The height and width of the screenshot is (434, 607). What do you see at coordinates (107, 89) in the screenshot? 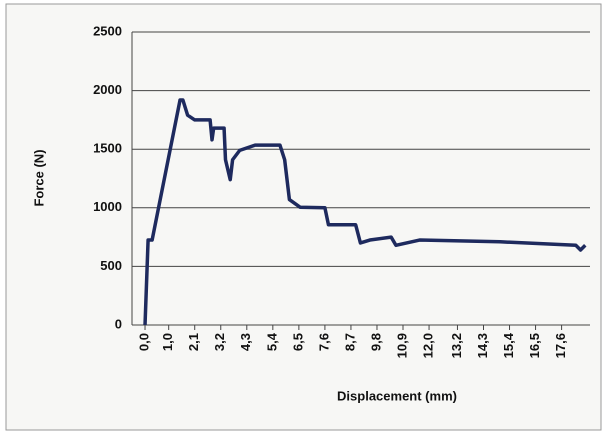
I see `y-tick-label: 2000` at bounding box center [107, 89].